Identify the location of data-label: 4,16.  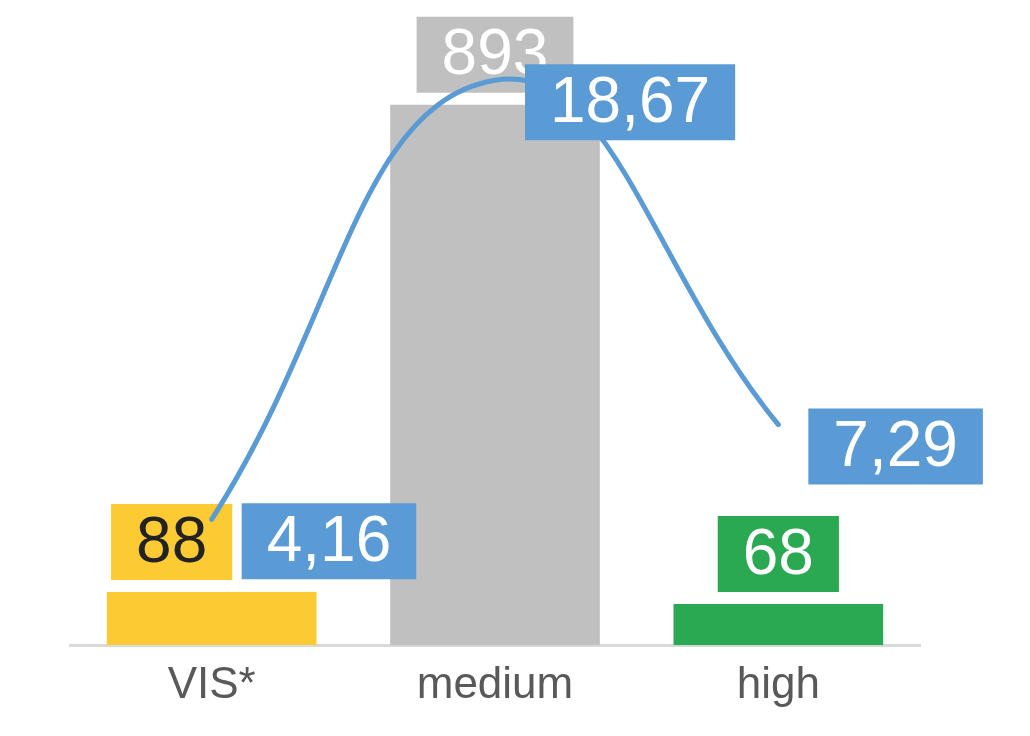
(329, 538).